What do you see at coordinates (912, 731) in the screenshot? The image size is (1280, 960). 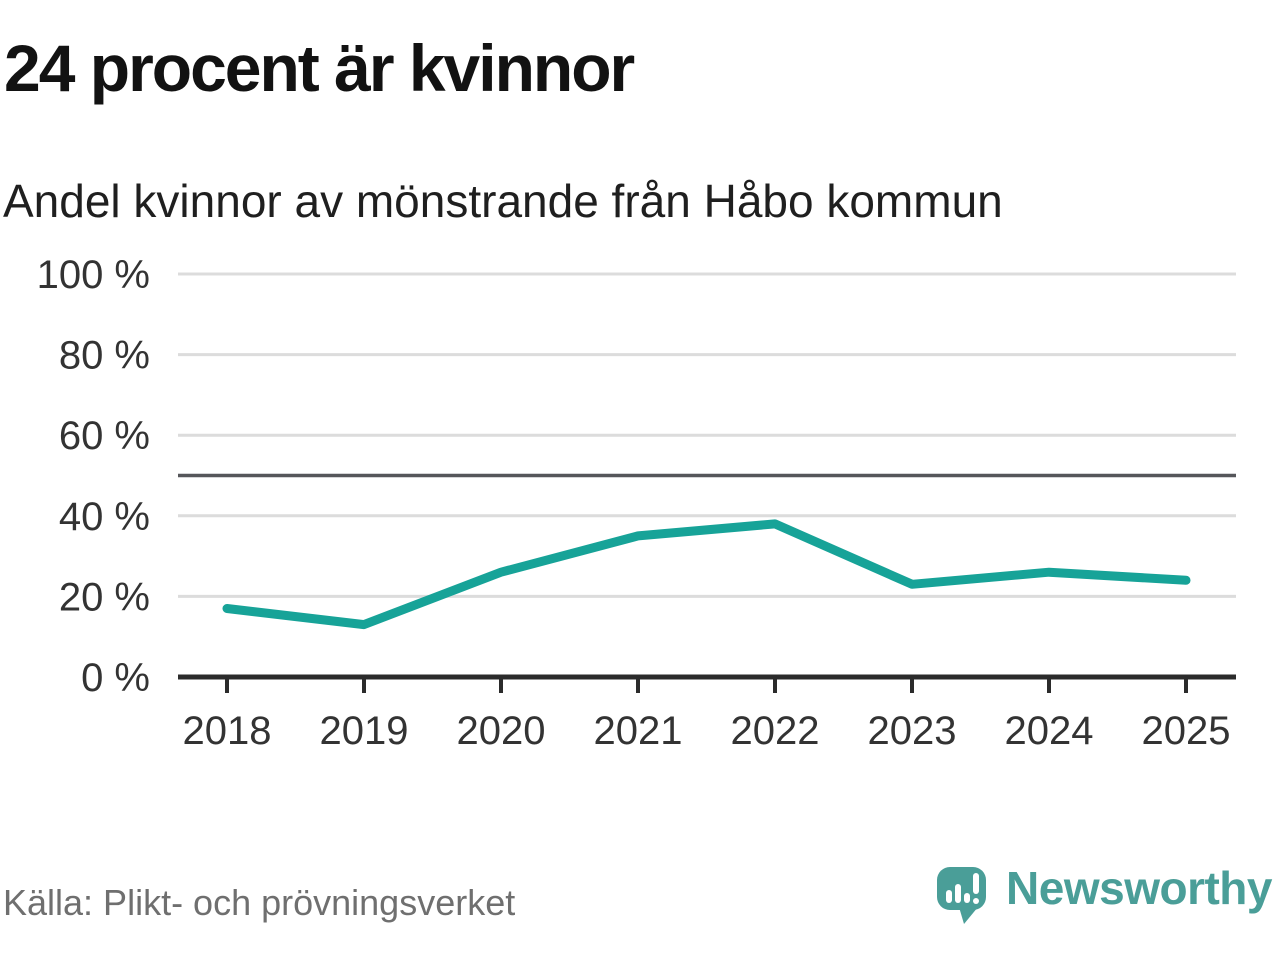 I see `x-tick-label: 2023` at bounding box center [912, 731].